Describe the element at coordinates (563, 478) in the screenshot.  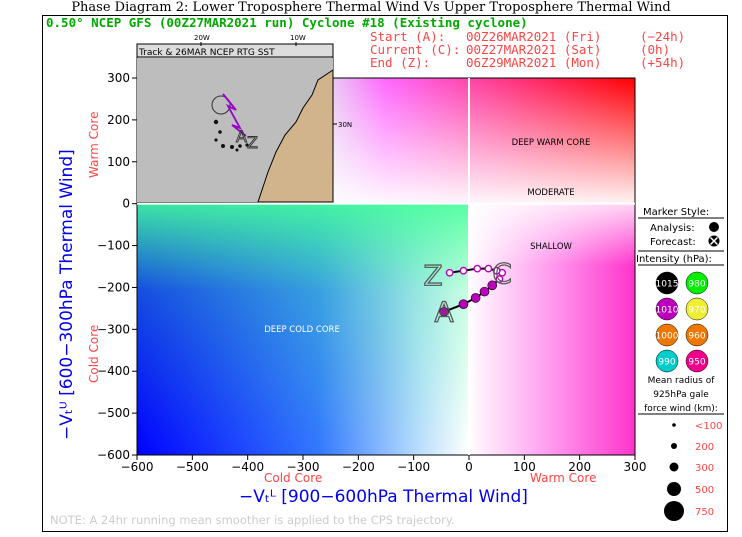
I see `x-warm-core-label: Warm Core` at that location.